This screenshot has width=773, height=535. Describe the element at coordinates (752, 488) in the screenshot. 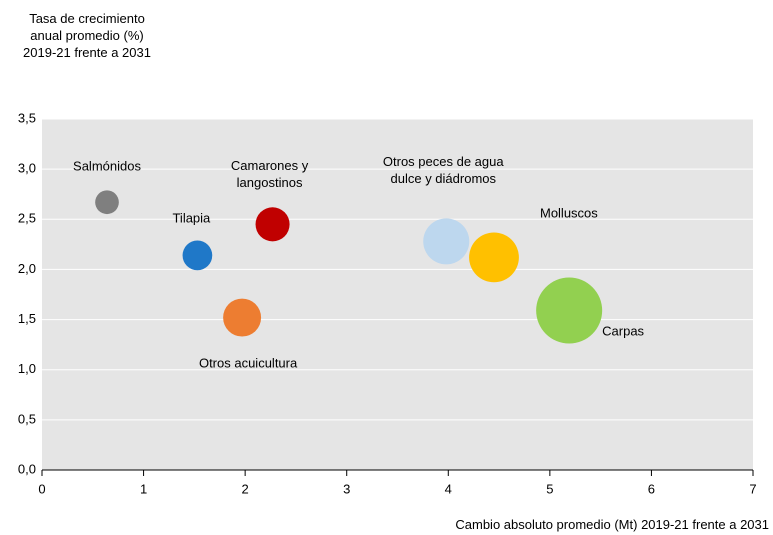

I see `x-tick-label: 7` at that location.